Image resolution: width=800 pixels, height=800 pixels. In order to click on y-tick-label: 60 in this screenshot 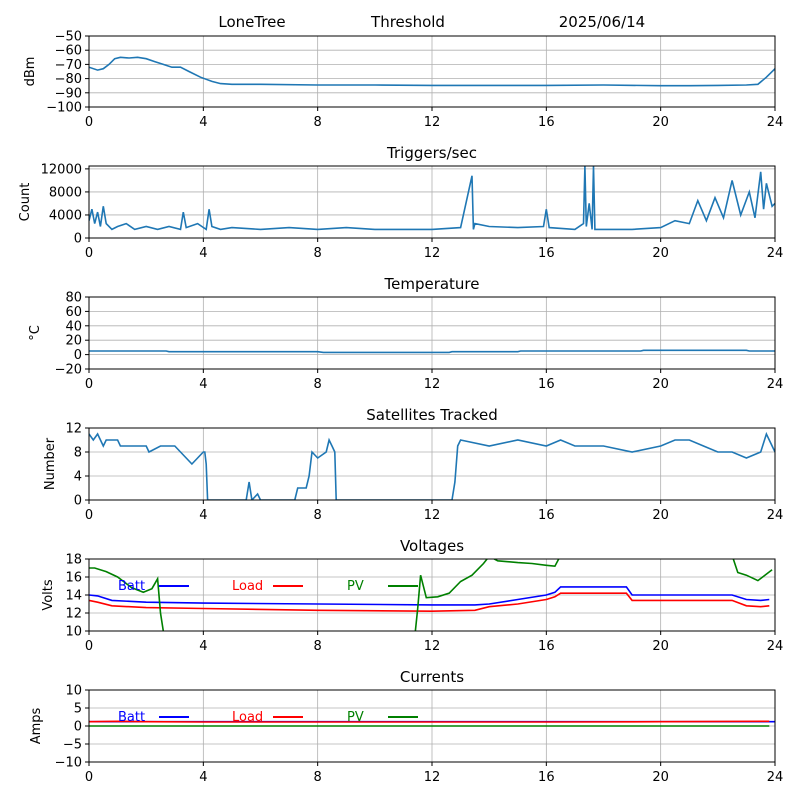, I will do `click(73, 312)`.